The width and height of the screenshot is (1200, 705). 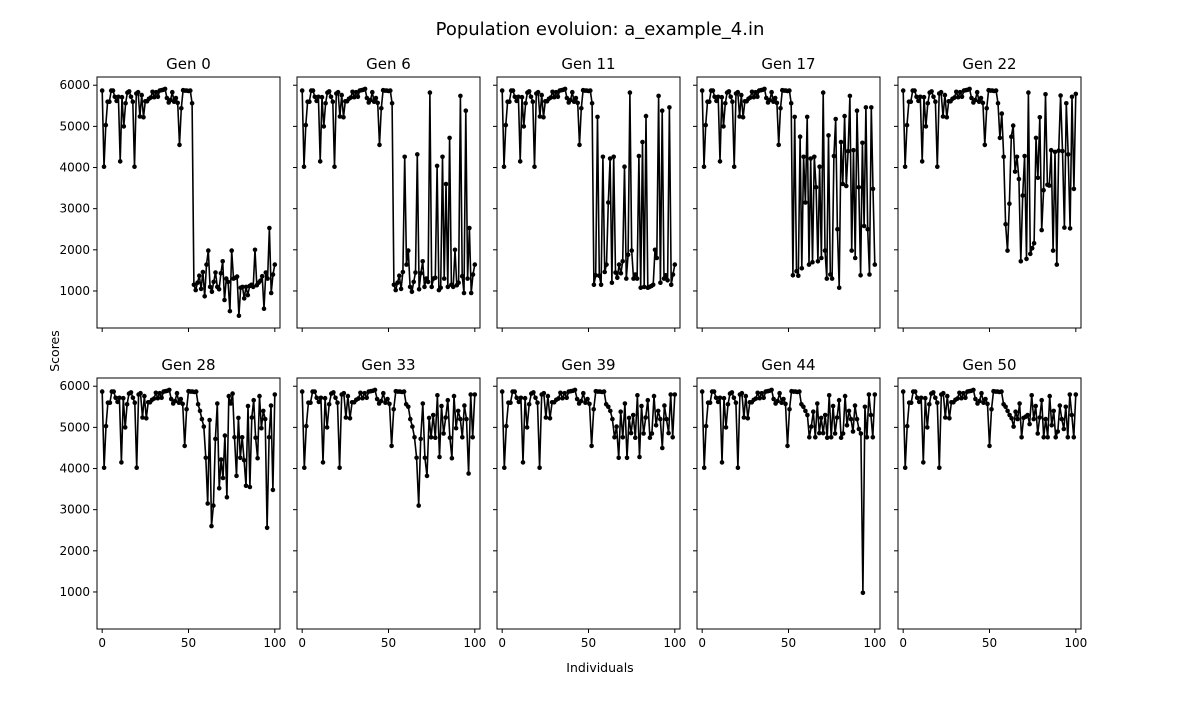 I want to click on y-tick-label: 1000, so click(x=74, y=291).